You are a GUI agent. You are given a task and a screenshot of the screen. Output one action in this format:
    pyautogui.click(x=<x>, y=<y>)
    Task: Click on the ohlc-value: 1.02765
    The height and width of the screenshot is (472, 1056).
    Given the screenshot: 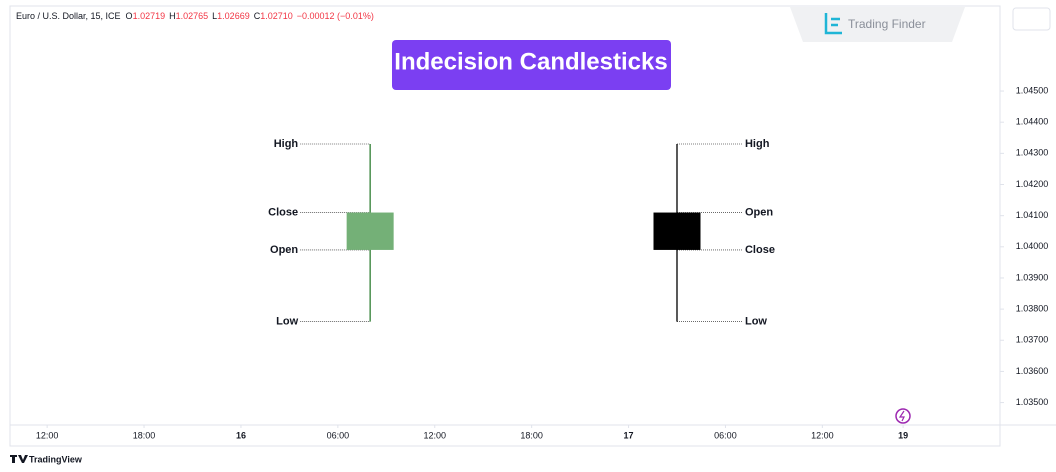 What is the action you would take?
    pyautogui.click(x=192, y=16)
    